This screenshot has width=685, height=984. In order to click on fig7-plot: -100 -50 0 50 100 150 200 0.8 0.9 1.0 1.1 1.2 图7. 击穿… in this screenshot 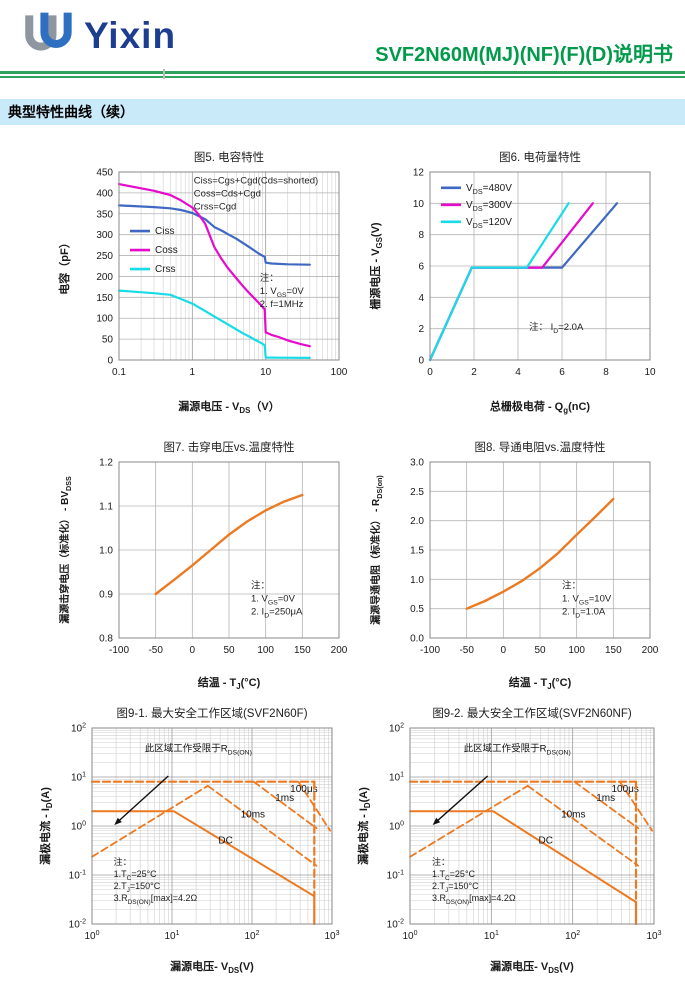, I will do `click(203, 565)`.